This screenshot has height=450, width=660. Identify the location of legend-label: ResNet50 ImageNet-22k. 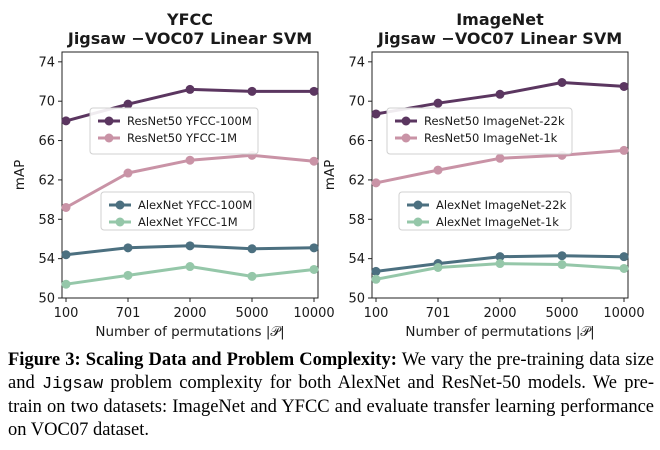
(494, 121).